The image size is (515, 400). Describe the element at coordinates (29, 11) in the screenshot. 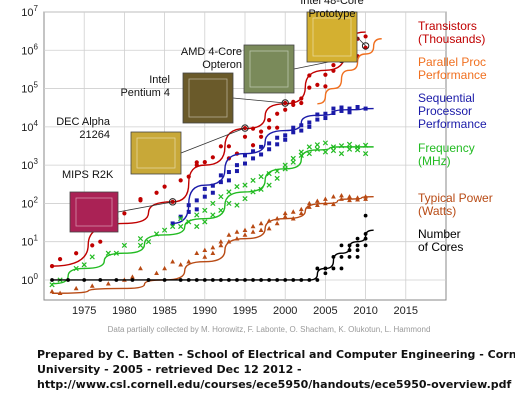

I see `y-tick-label: 10⁷` at that location.